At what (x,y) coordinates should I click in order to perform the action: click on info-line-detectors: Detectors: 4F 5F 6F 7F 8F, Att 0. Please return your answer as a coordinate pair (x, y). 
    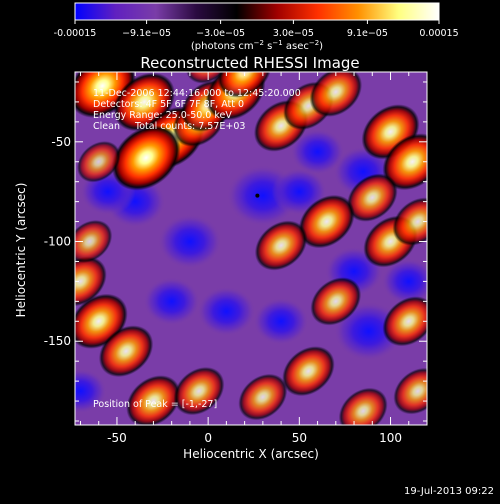
    Looking at the image, I should click on (168, 104).